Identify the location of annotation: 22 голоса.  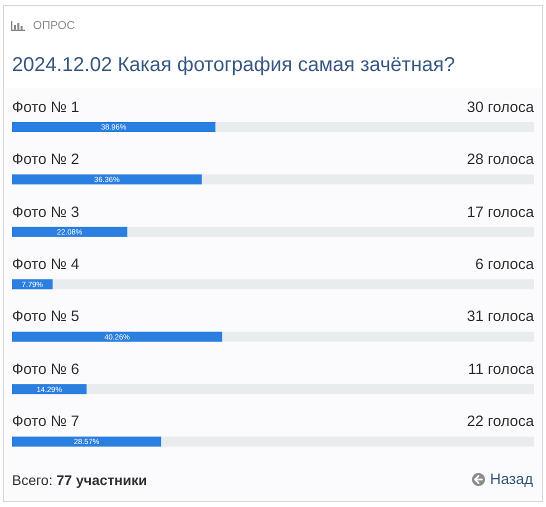
(500, 421).